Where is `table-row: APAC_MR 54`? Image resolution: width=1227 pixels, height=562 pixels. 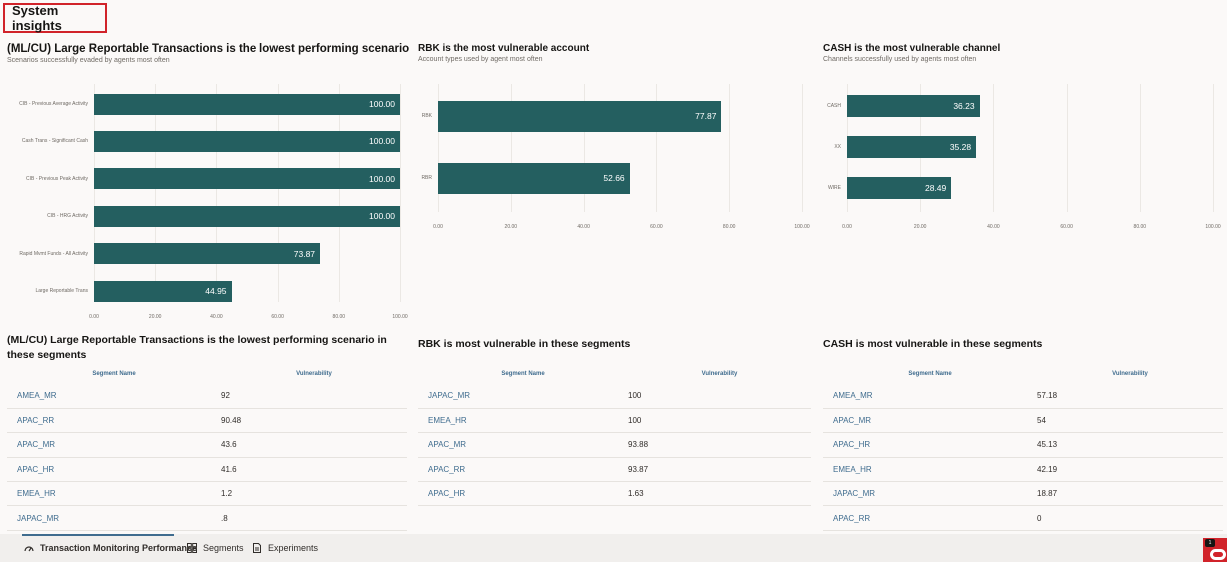 table-row: APAC_MR 54 is located at coordinates (1023, 421).